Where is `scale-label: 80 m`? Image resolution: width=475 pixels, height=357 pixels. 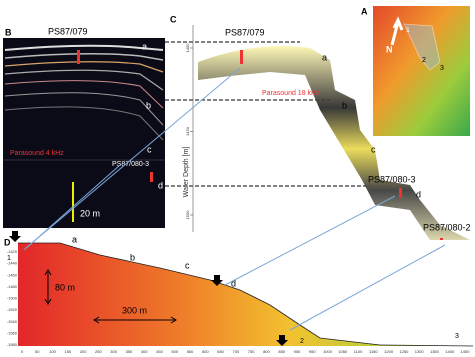
scale-label: 80 m is located at coordinates (65, 287).